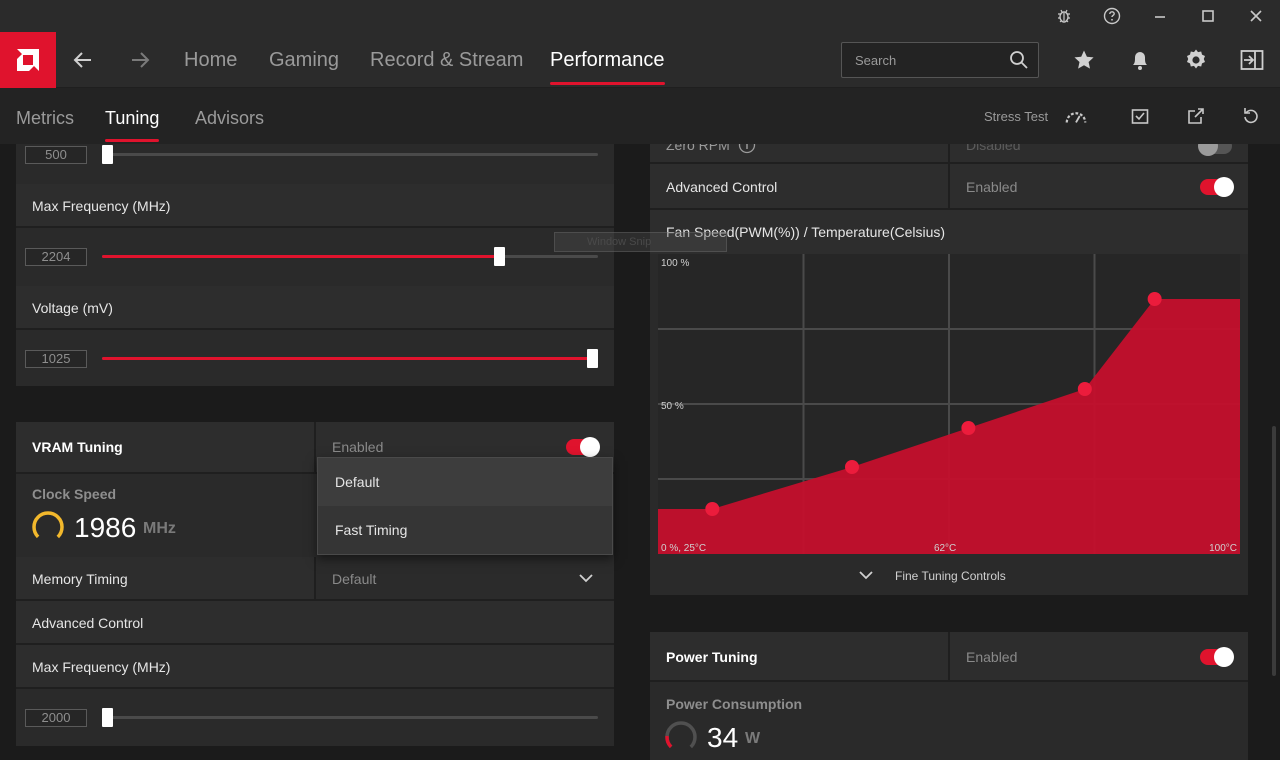 Image resolution: width=1280 pixels, height=760 pixels. What do you see at coordinates (1256, 16) in the screenshot?
I see `close-icon` at bounding box center [1256, 16].